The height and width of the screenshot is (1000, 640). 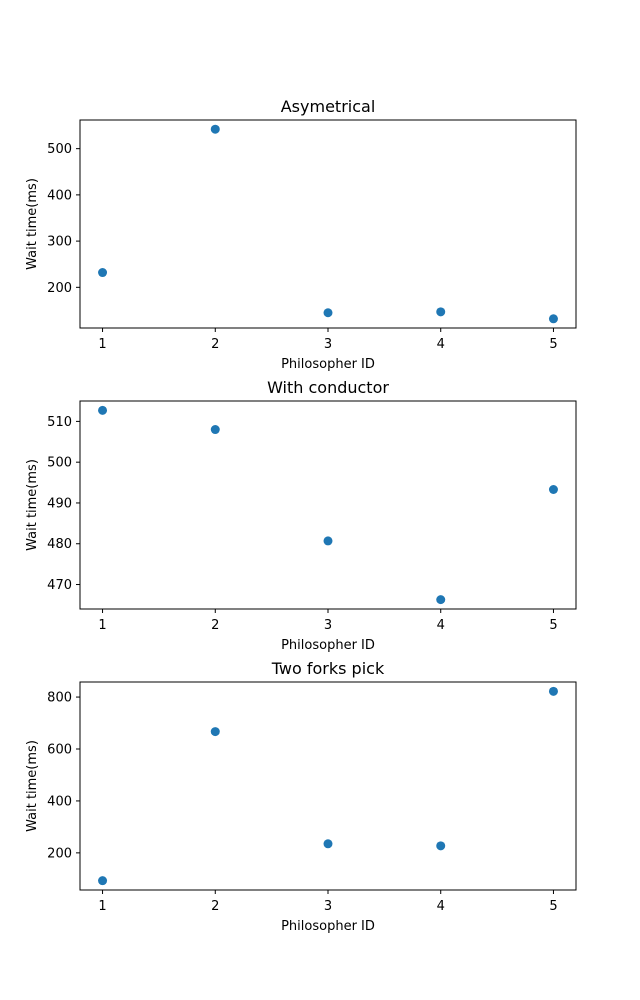 What do you see at coordinates (59, 544) in the screenshot?
I see `y-tick-label: 480` at bounding box center [59, 544].